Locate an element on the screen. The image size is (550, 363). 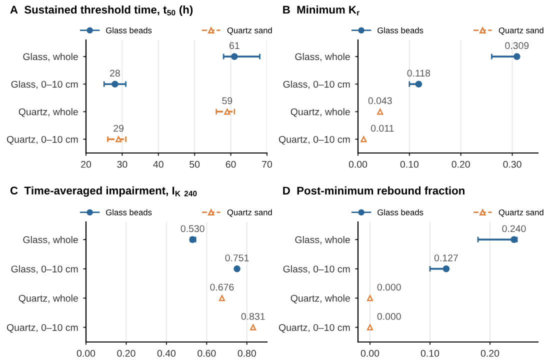
data-label: 0.118 is located at coordinates (418, 73).